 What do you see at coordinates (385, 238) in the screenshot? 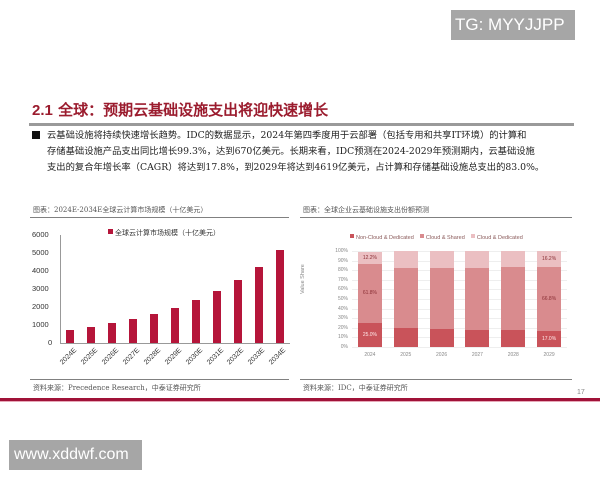
I see `legend-label: Non-Cloud & Dedicated` at bounding box center [385, 238].